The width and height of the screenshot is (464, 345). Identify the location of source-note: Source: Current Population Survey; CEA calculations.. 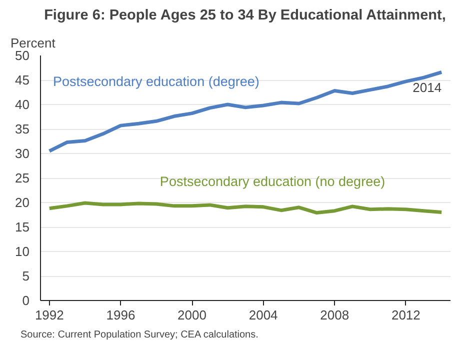
(139, 335).